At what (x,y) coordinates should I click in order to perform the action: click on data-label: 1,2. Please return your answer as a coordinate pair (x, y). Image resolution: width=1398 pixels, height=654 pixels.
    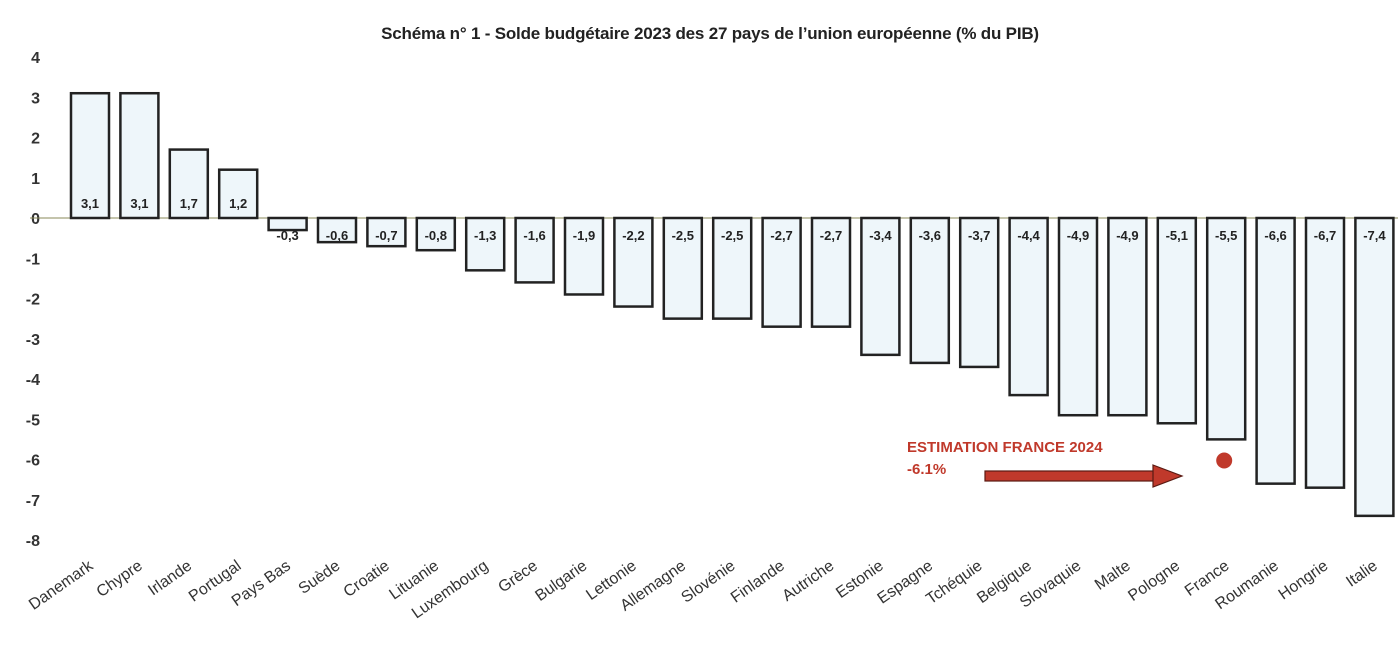
    Looking at the image, I should click on (238, 203).